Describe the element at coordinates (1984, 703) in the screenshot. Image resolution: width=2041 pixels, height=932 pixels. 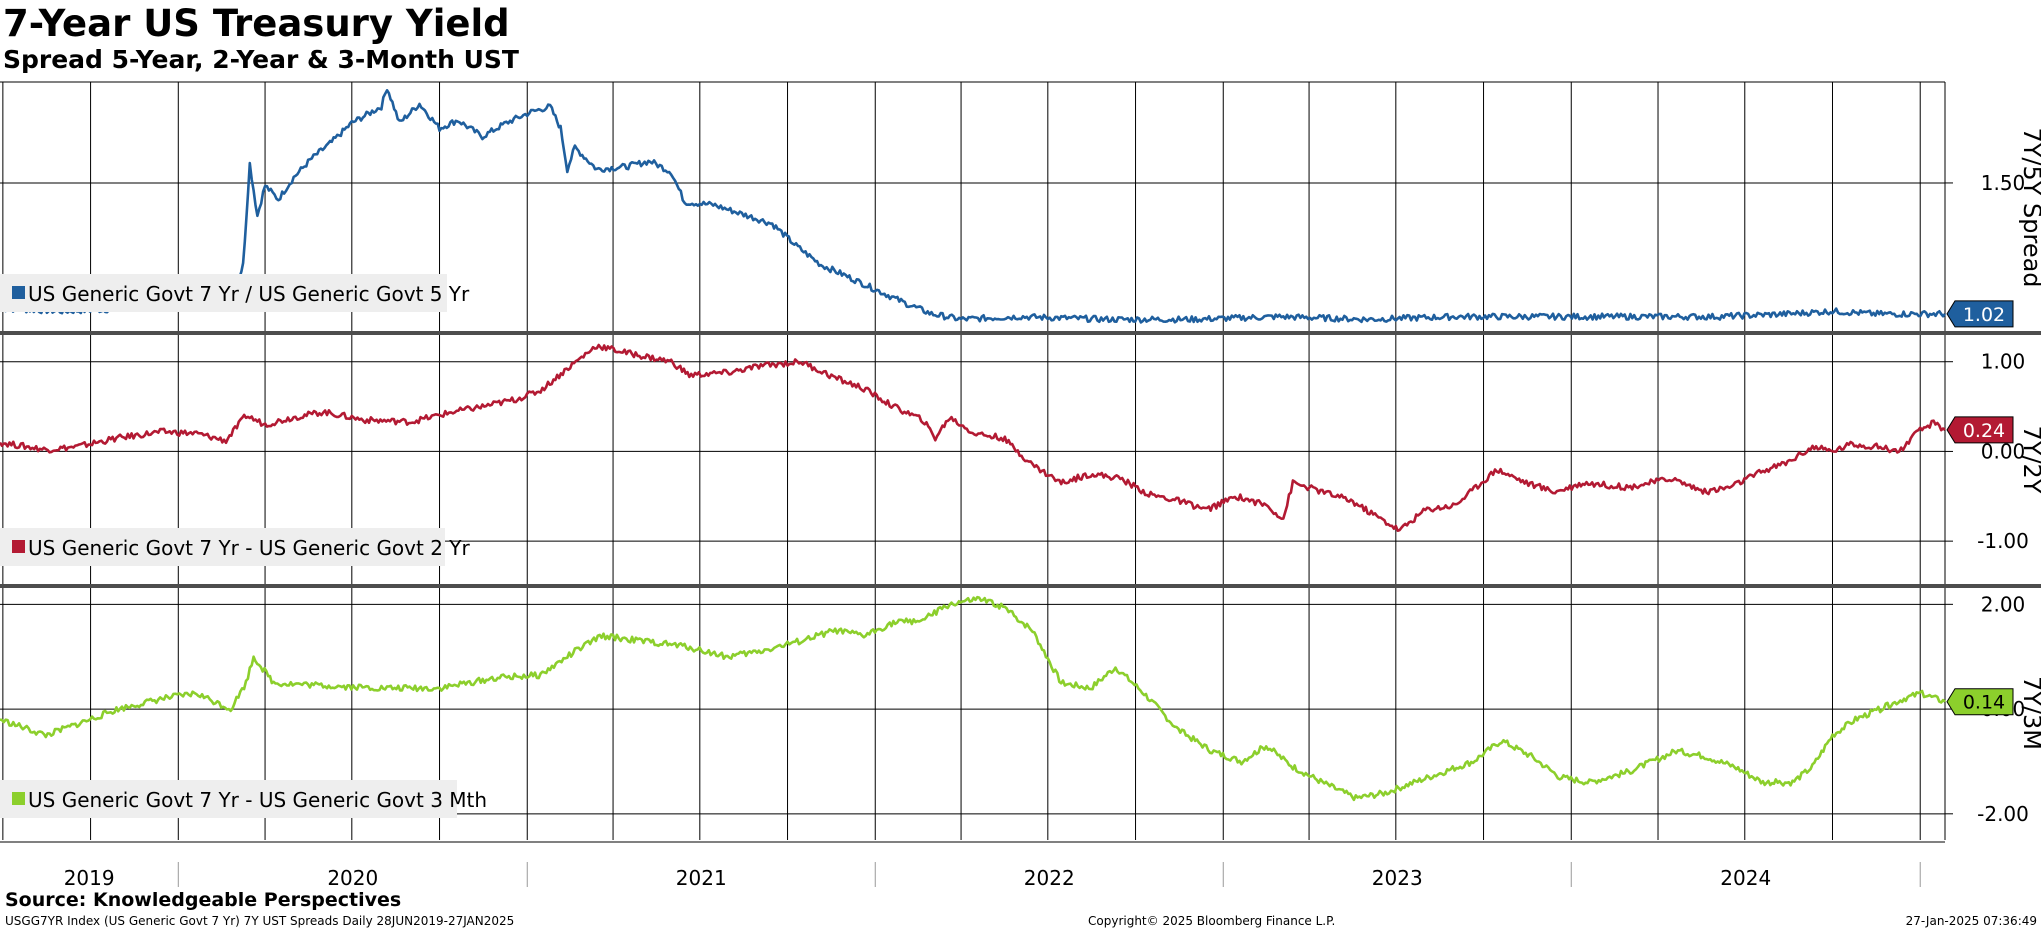
I see `last-value-label: 0.14` at that location.